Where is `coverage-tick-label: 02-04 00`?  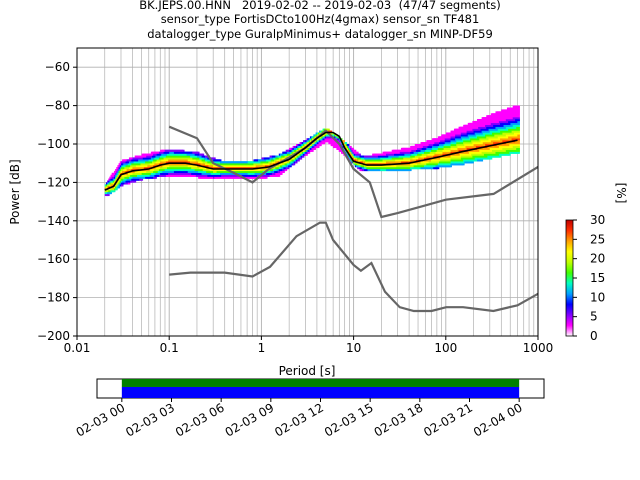
coverage-tick-label: 02-04 00 is located at coordinates (498, 419).